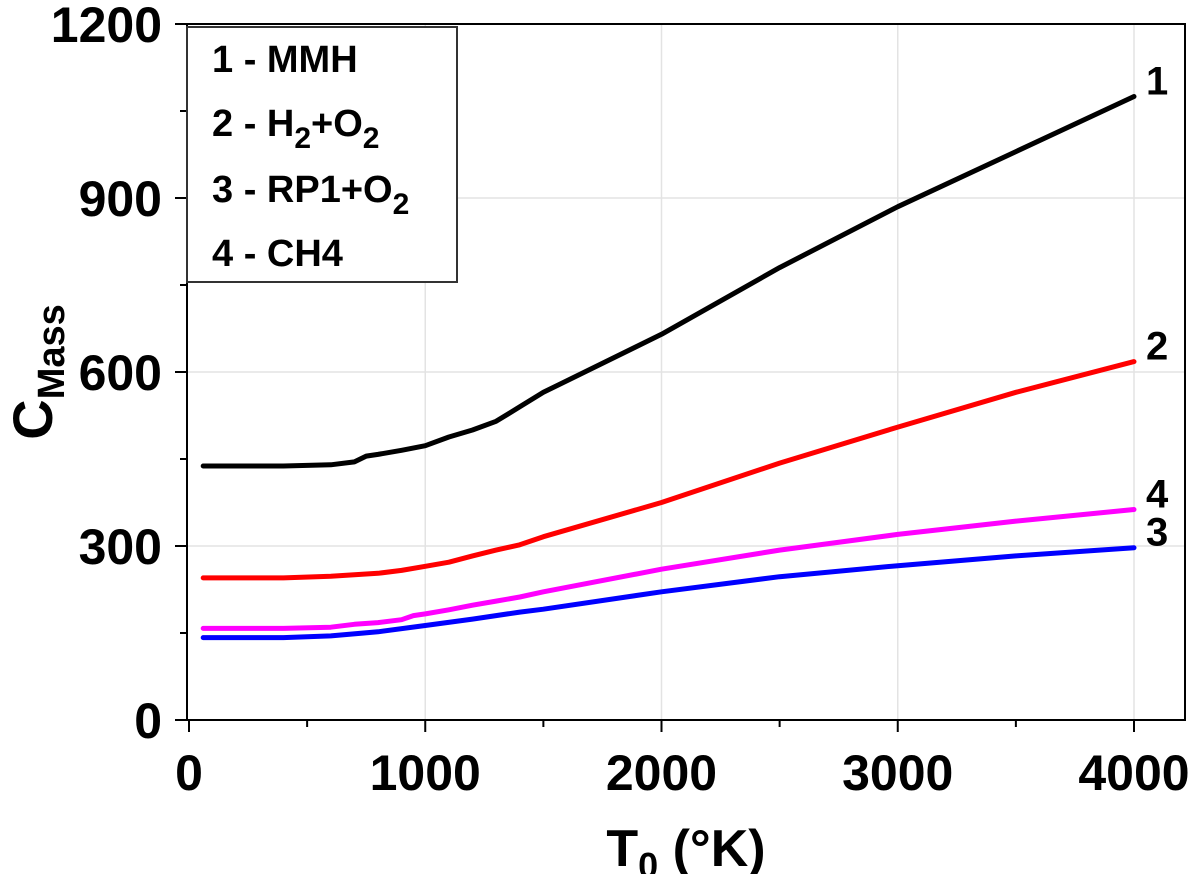 This screenshot has width=1200, height=874. Describe the element at coordinates (897, 773) in the screenshot. I see `x-tick-label: 3000` at that location.